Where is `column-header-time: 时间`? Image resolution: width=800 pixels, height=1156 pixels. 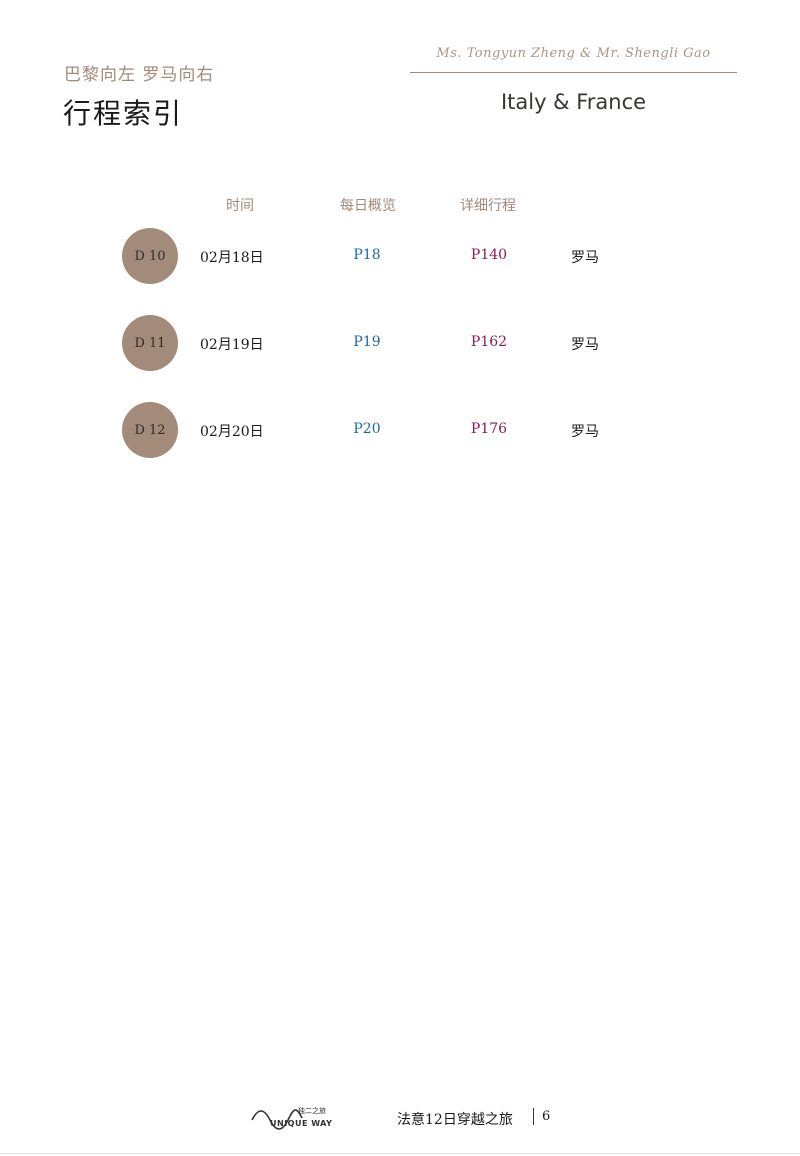 column-header-time: 时间 is located at coordinates (240, 206).